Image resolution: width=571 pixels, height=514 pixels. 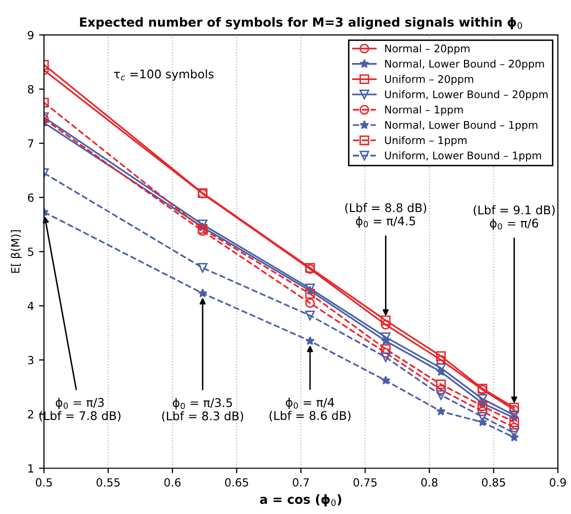 What do you see at coordinates (301, 500) in the screenshot?
I see `x-axis-title: a = cos (ϕ$_{0}$)` at bounding box center [301, 500].